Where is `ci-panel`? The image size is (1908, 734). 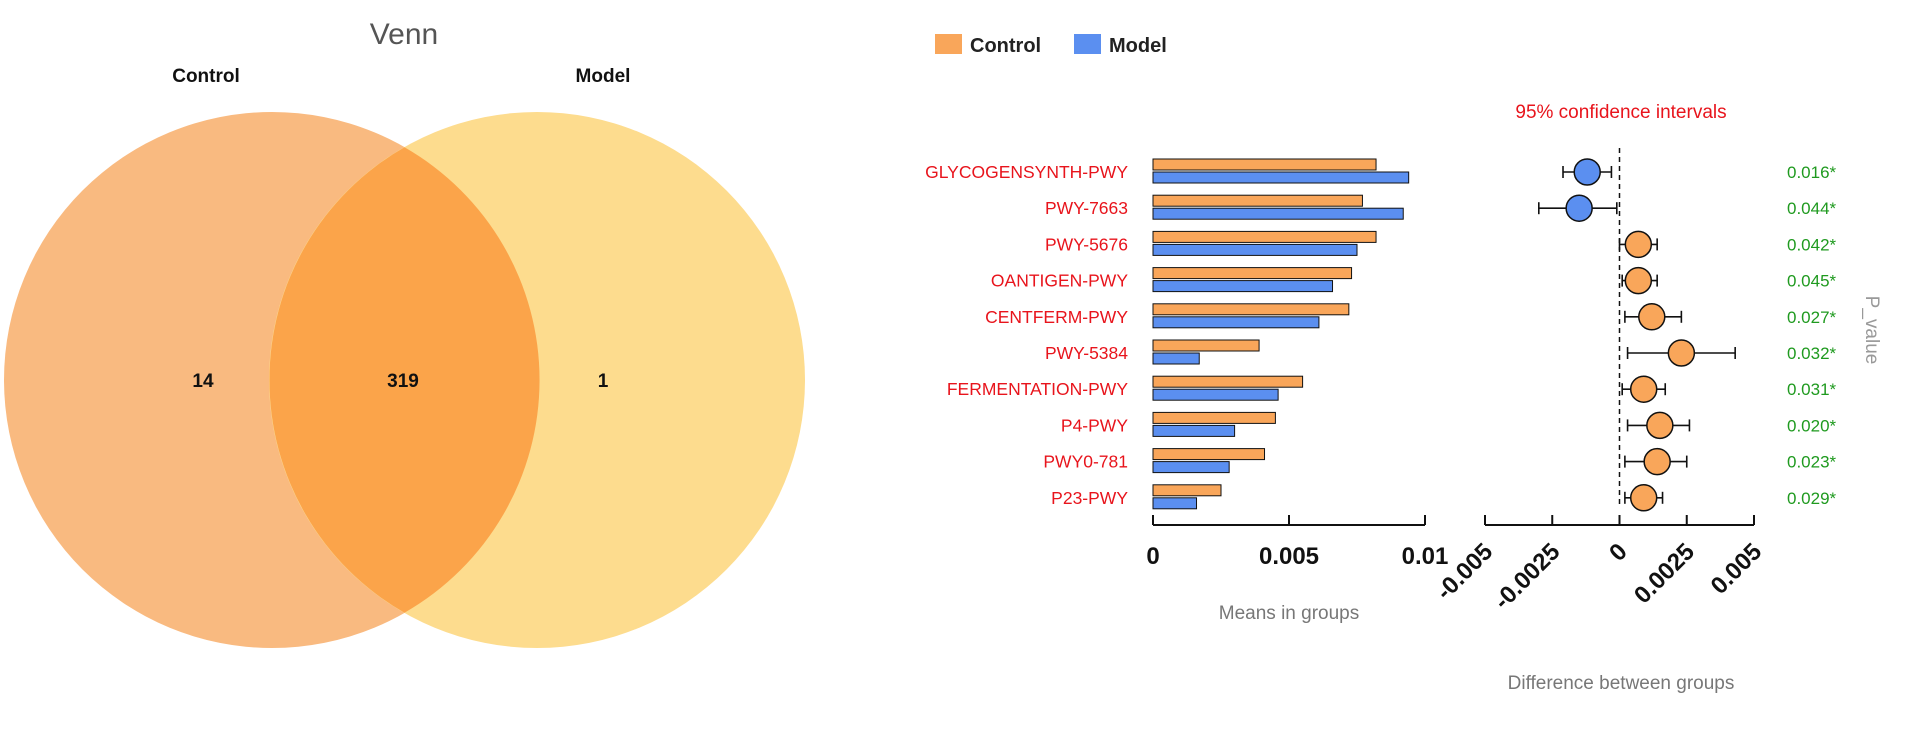
ci-panel is located at coordinates (1637, 335).